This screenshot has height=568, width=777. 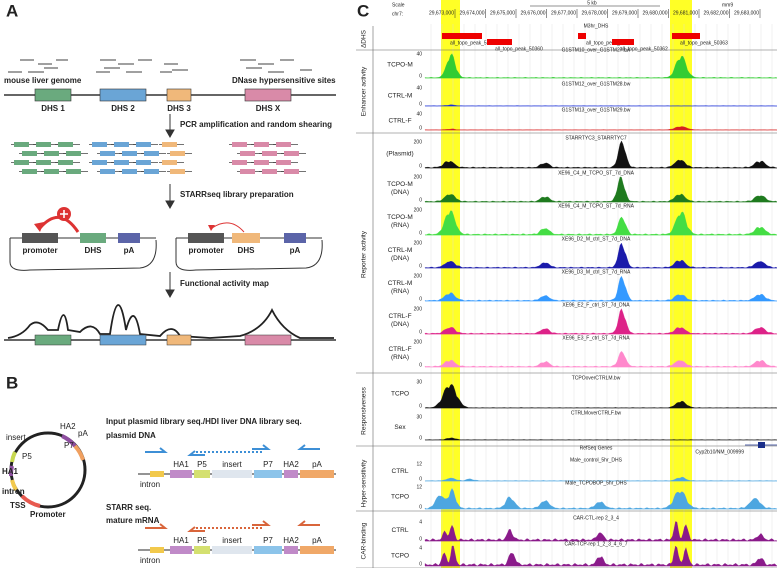 I want to click on peak-name: all_topo_peak_50360, so click(x=519, y=49).